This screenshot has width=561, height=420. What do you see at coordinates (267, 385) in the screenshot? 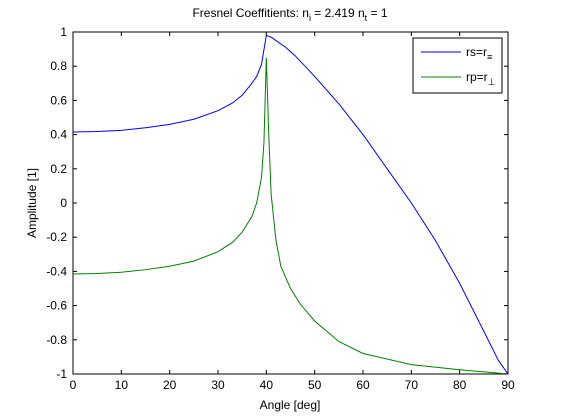
I see `x-tick-label-40: 40` at bounding box center [267, 385].